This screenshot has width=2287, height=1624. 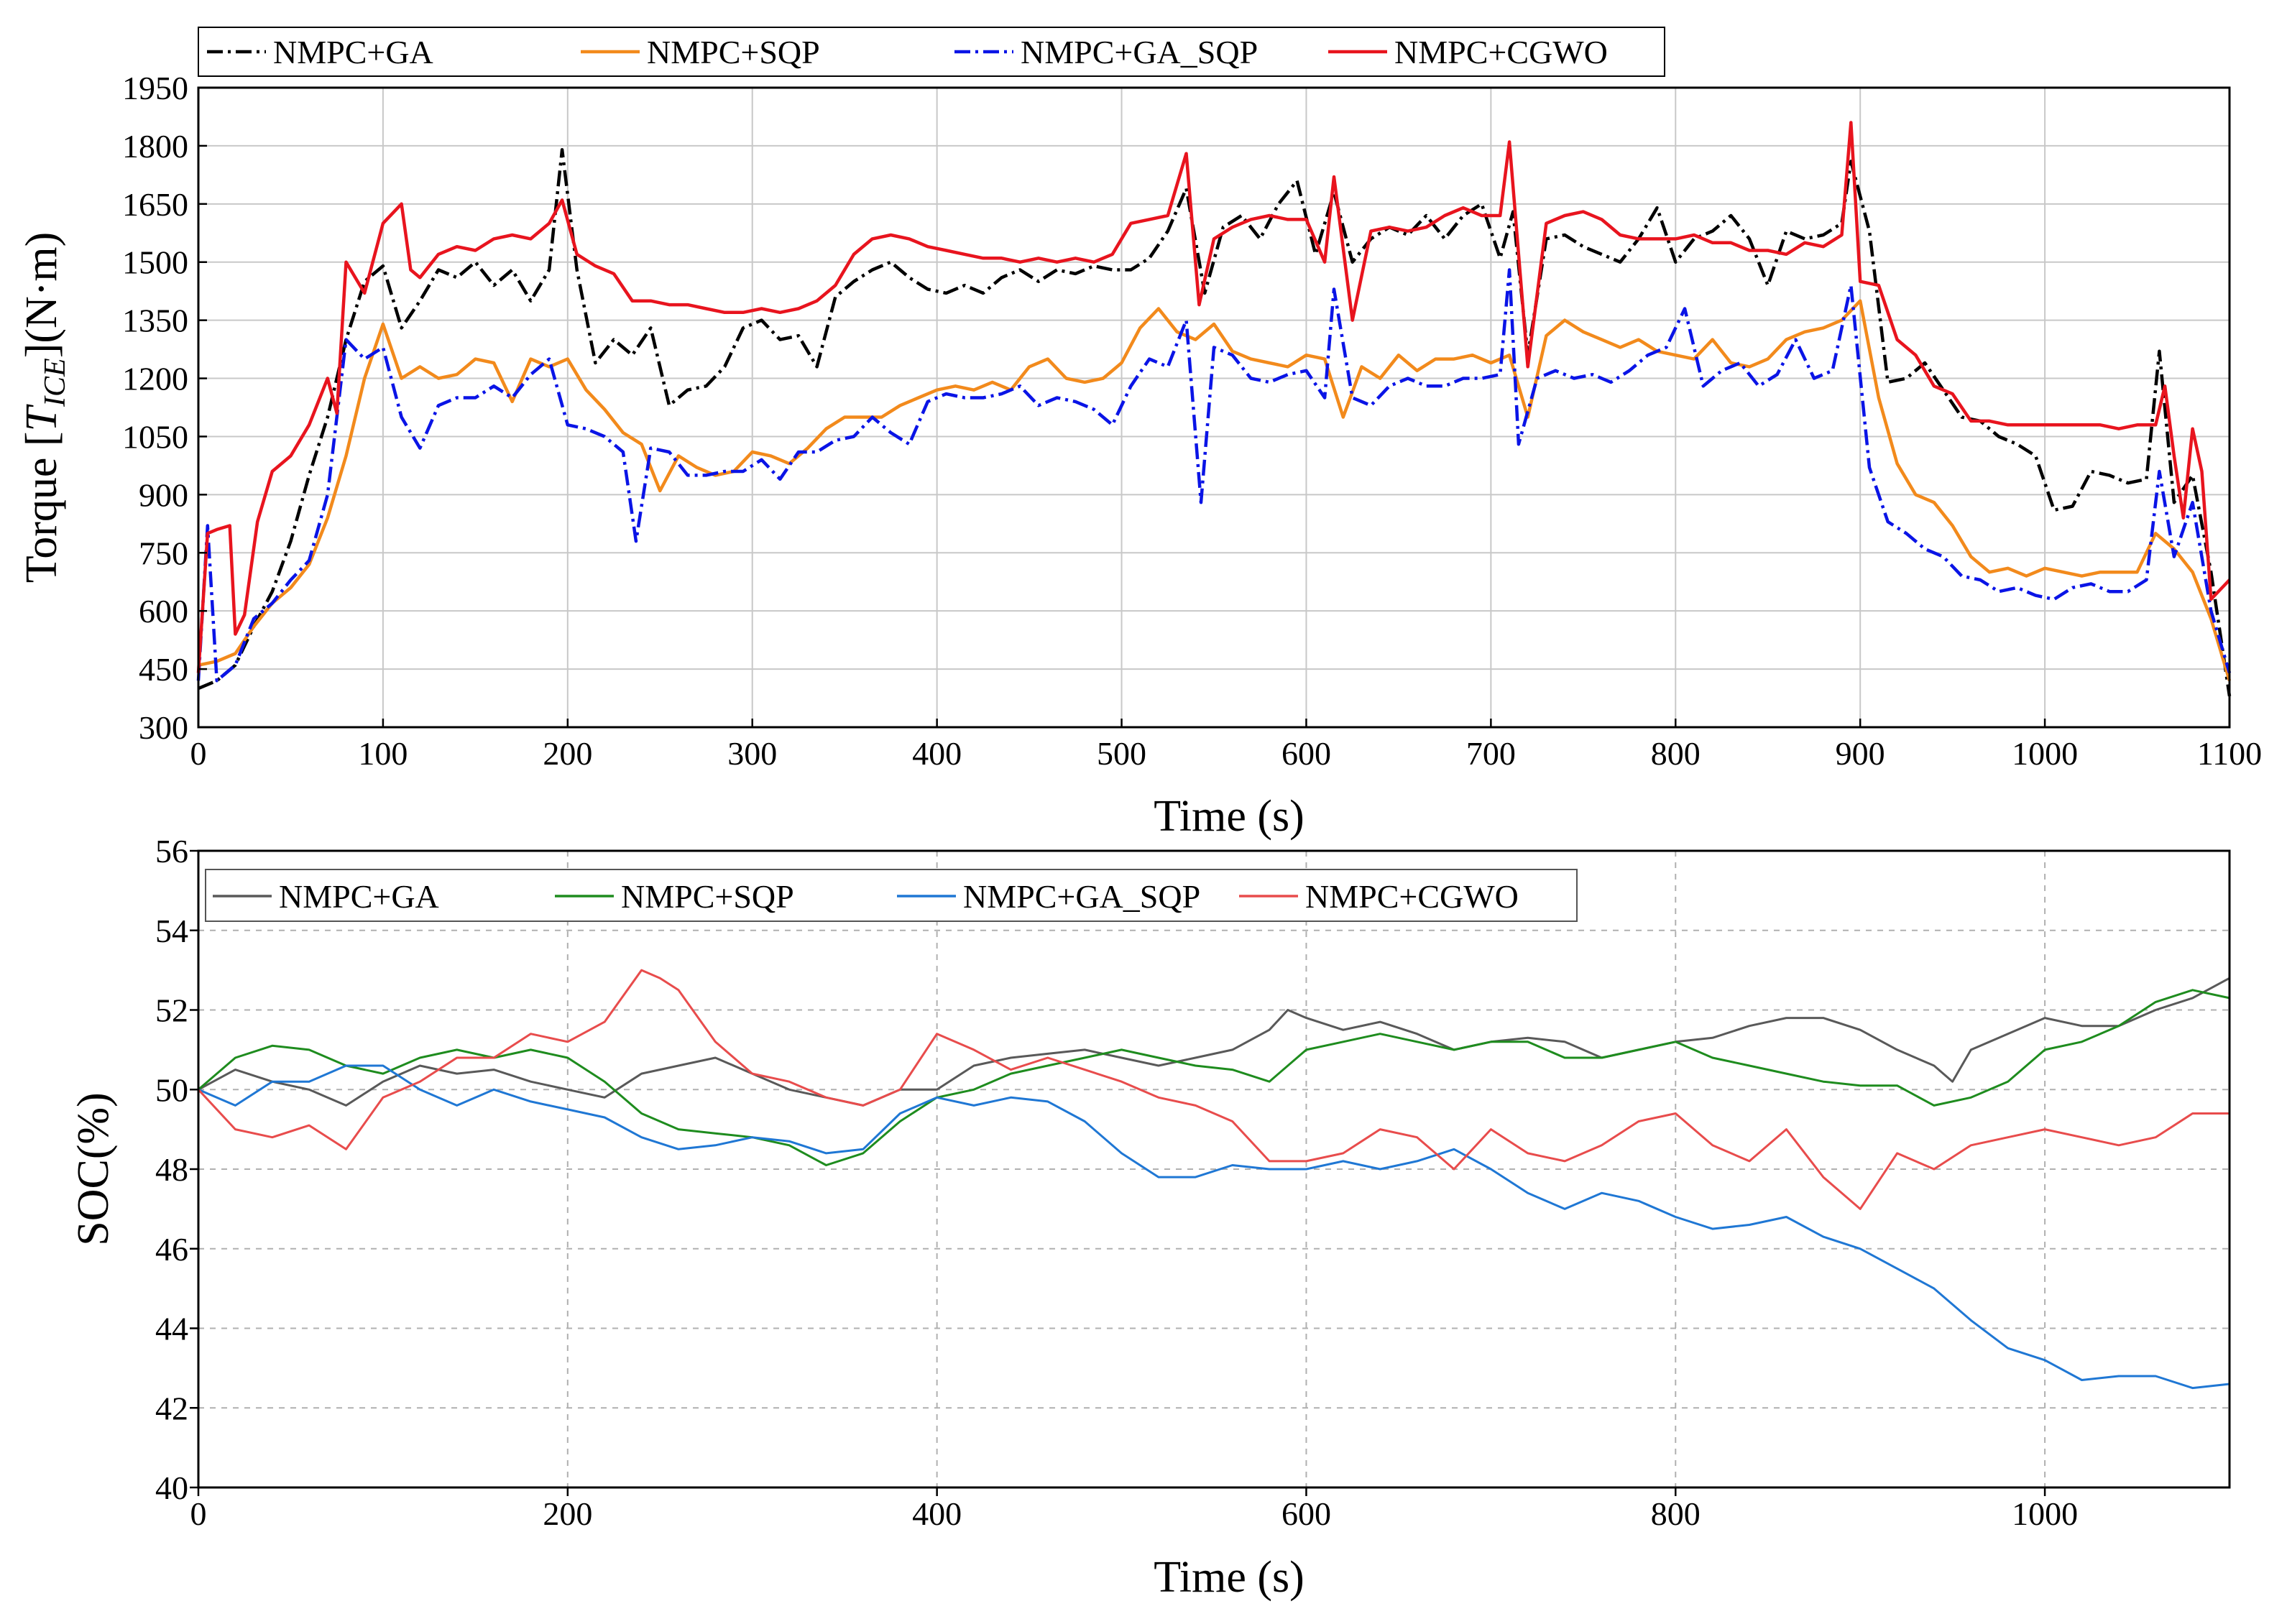 I want to click on soc-legend-label-3: NMPC+GA_SQP, so click(x=1082, y=896).